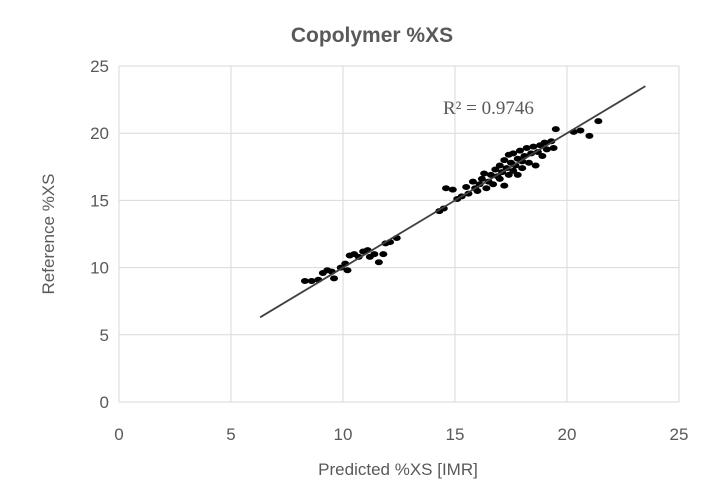 The width and height of the screenshot is (727, 496). What do you see at coordinates (99, 66) in the screenshot?
I see `y-tick-label: 25` at bounding box center [99, 66].